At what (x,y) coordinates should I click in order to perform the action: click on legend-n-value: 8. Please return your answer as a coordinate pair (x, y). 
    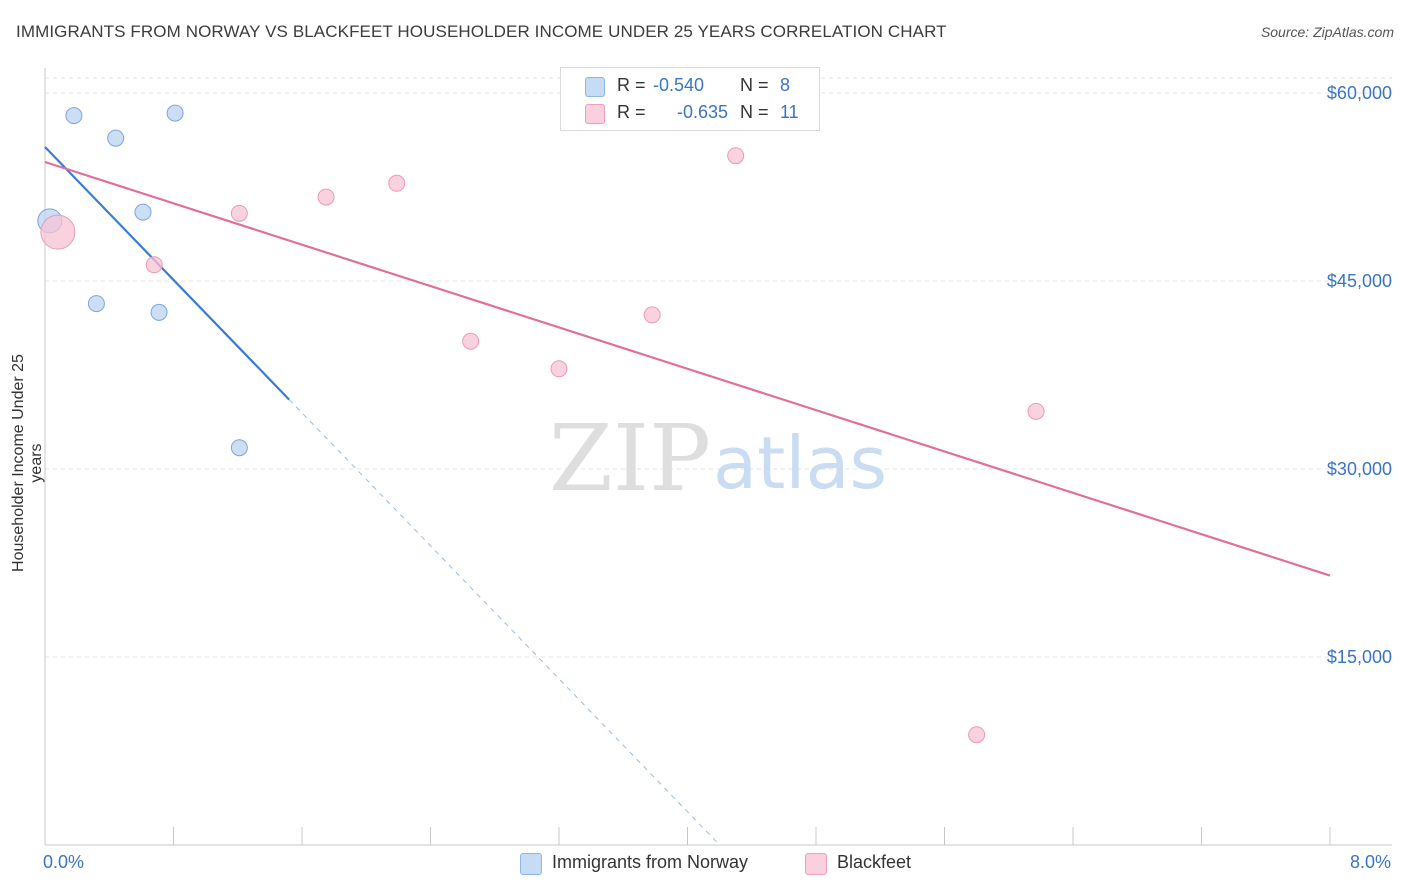
    Looking at the image, I should click on (785, 85).